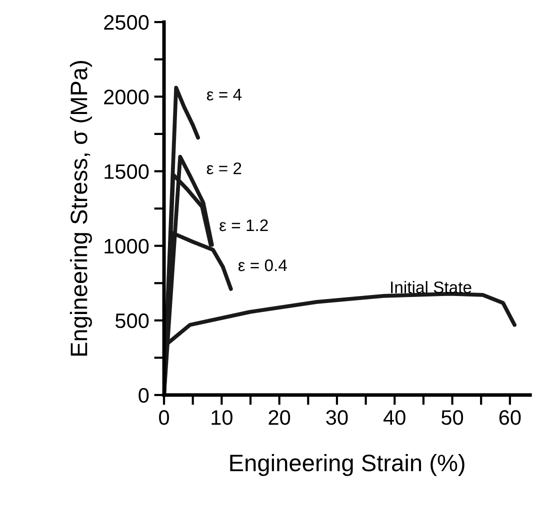 This screenshot has width=536, height=513. What do you see at coordinates (453, 417) in the screenshot?
I see `x-tick-label: 50` at bounding box center [453, 417].